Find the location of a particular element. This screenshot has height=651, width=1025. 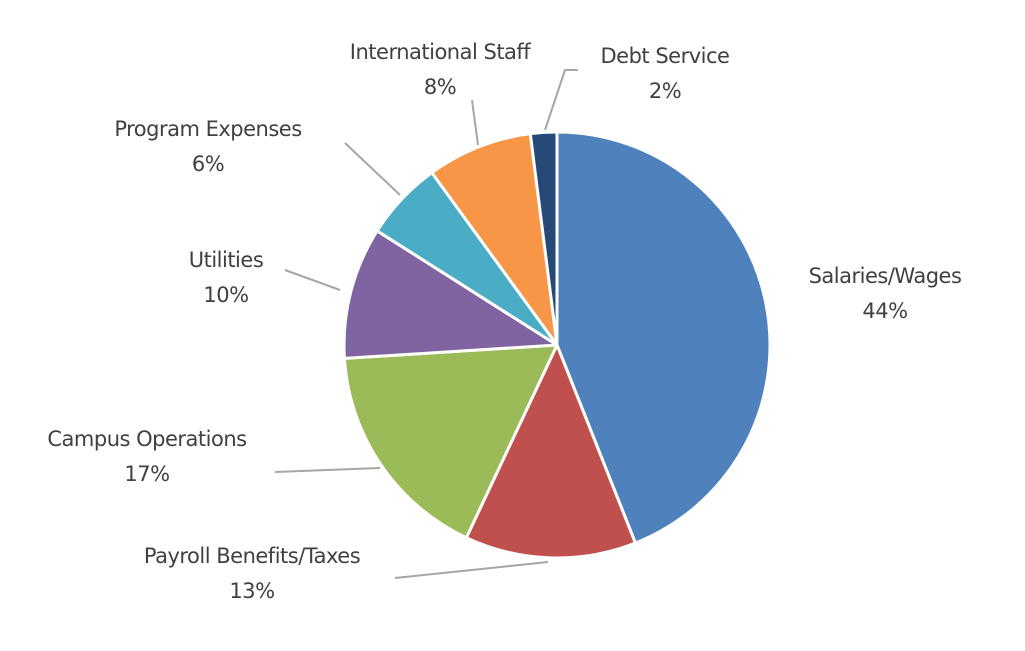

slice-value-label: 6% is located at coordinates (208, 164).